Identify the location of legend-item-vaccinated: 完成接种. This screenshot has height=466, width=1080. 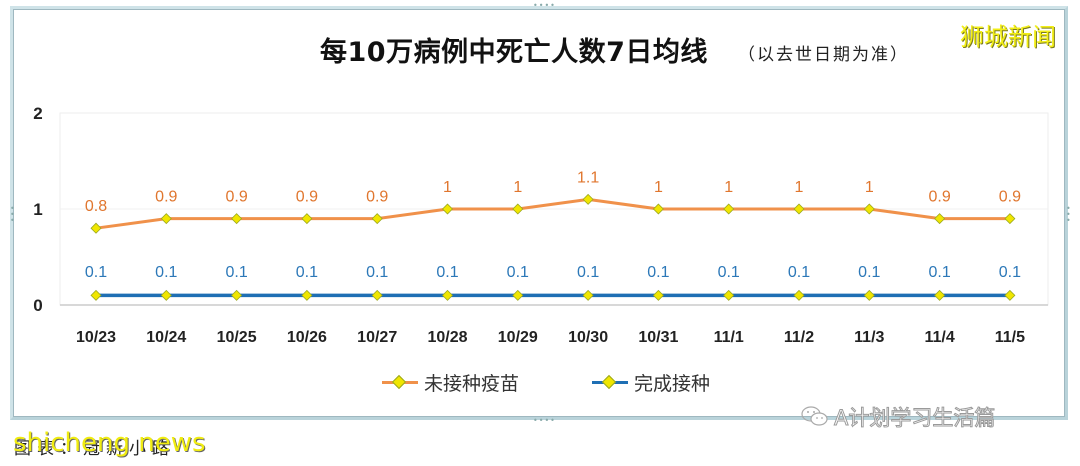
(651, 382).